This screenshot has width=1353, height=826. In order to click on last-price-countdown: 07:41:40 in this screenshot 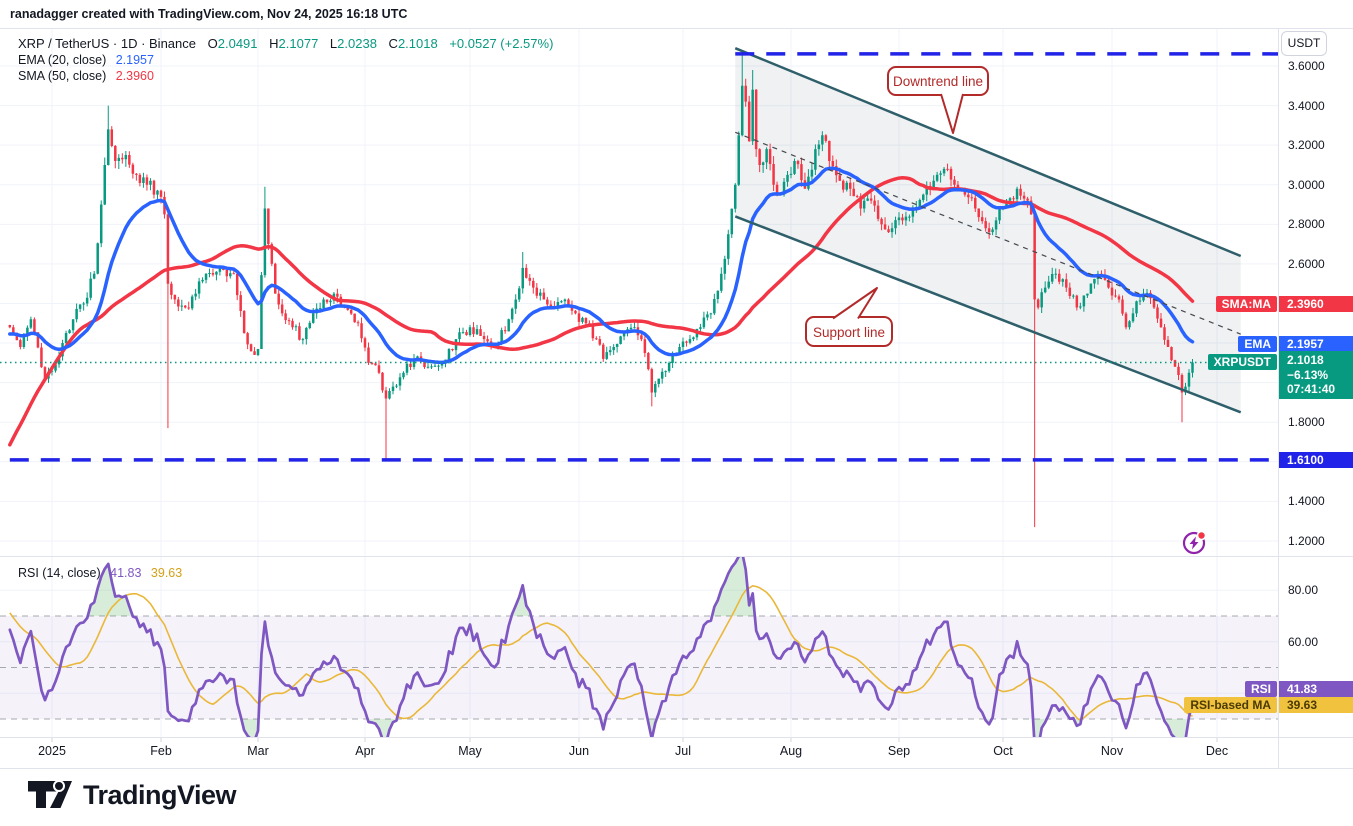, I will do `click(1311, 389)`.